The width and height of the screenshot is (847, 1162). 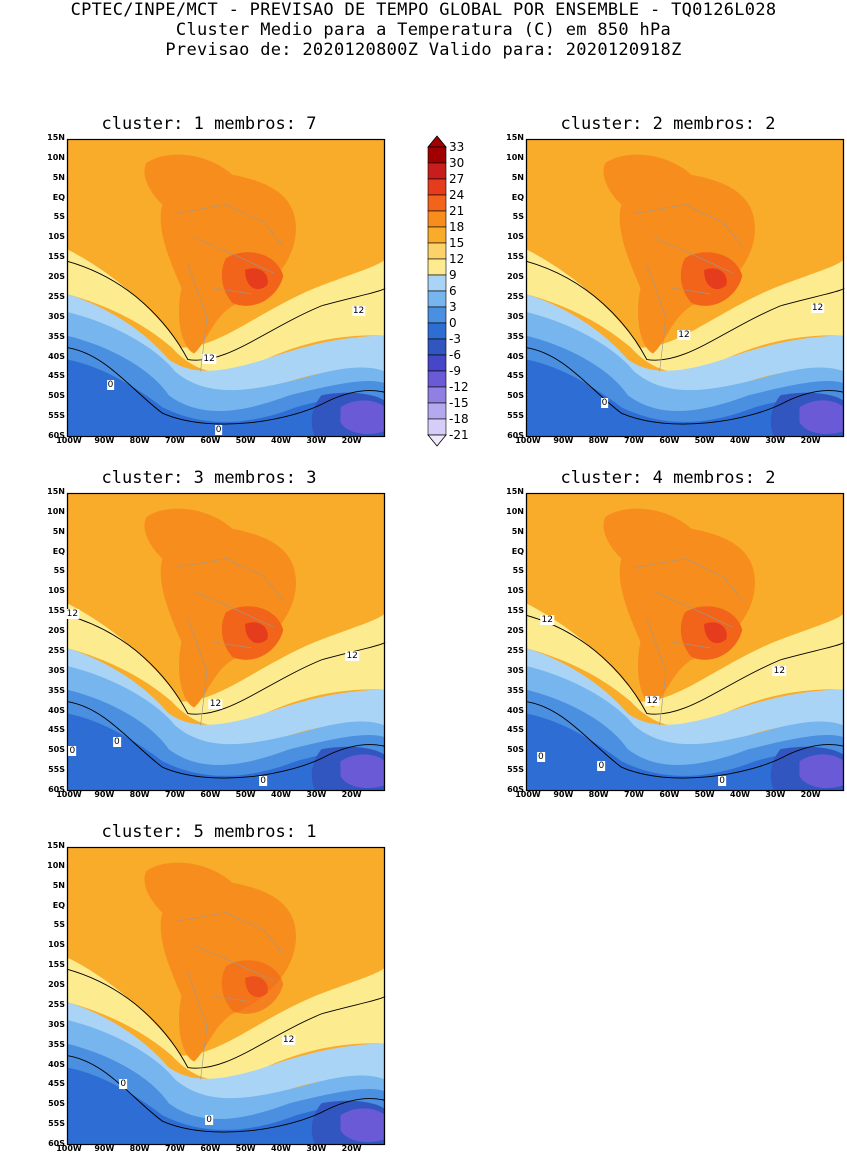 I want to click on colorbar-tick-label: 24, so click(x=457, y=195).